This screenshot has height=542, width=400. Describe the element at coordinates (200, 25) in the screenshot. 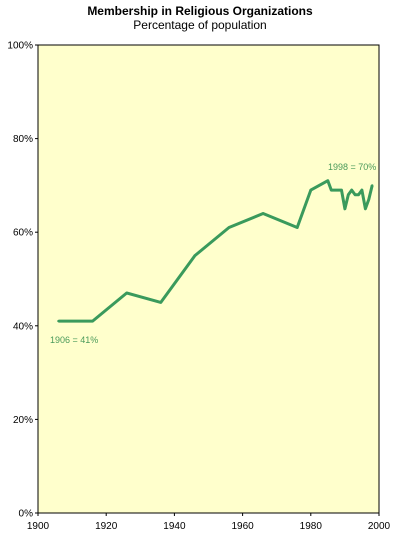

I see `chart-subtitle: Percentage of population` at that location.